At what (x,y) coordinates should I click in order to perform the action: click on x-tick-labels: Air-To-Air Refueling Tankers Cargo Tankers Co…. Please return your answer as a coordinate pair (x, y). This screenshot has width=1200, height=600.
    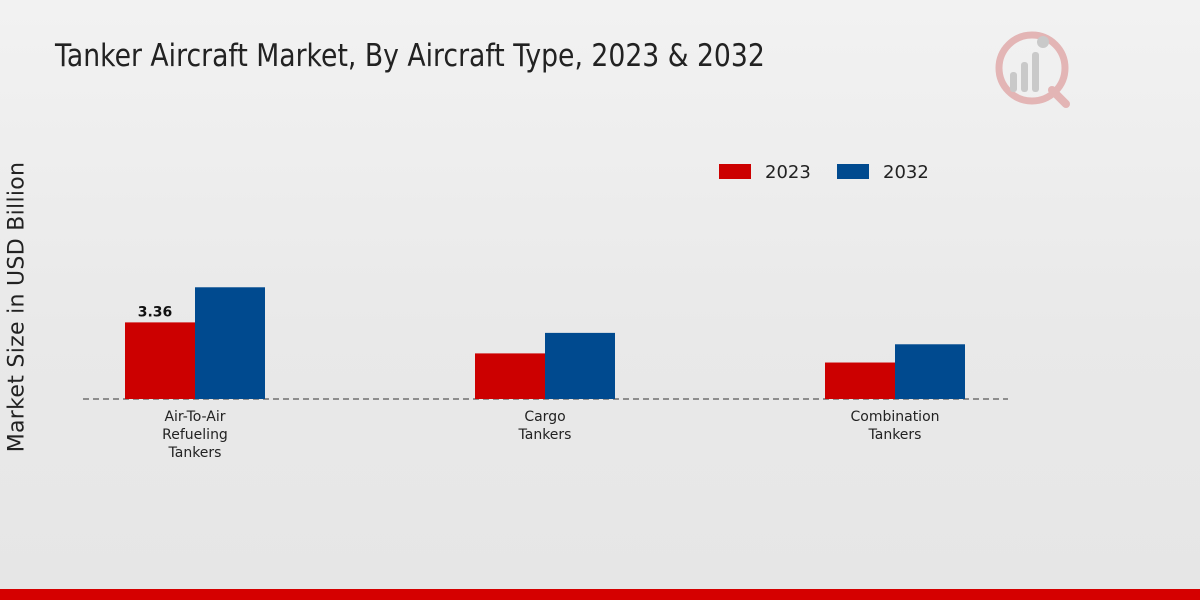
    Looking at the image, I should click on (550, 435).